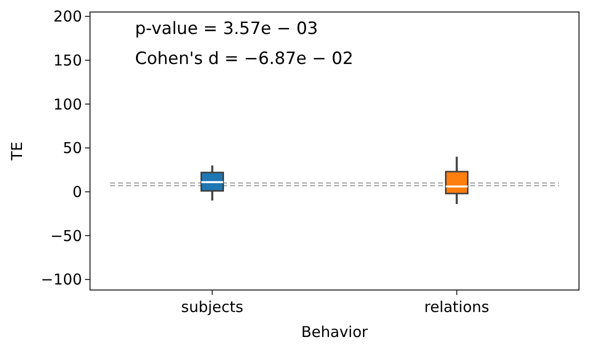 Image resolution: width=589 pixels, height=345 pixels. Describe the element at coordinates (66, 235) in the screenshot. I see `y-tick-label: −50` at that location.